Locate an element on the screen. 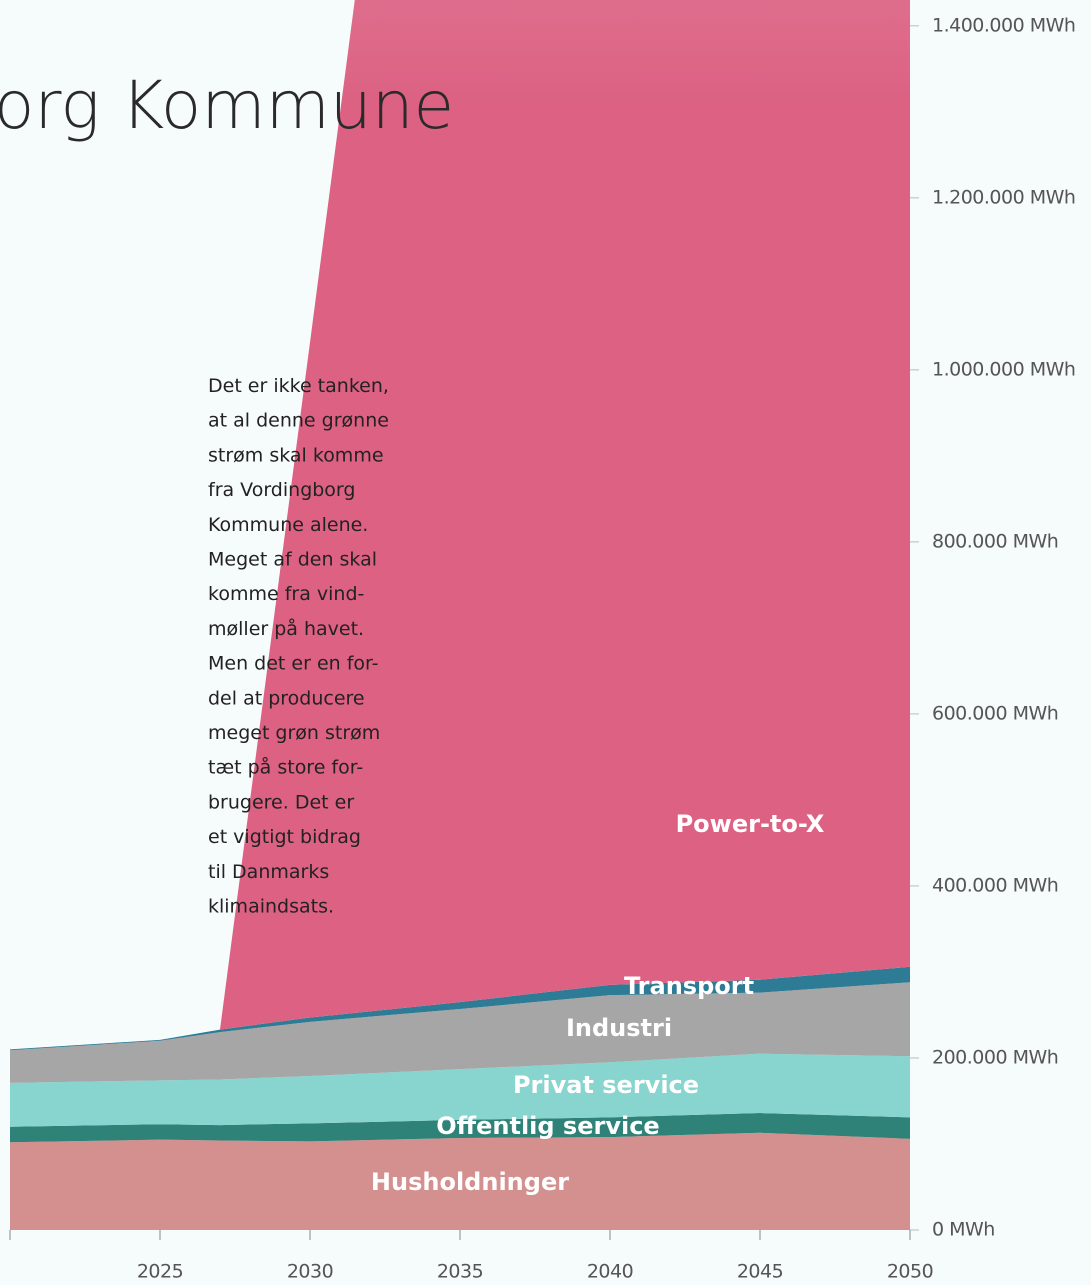 This screenshot has width=1091, height=1285. annotation-line: del at producere is located at coordinates (286, 698).